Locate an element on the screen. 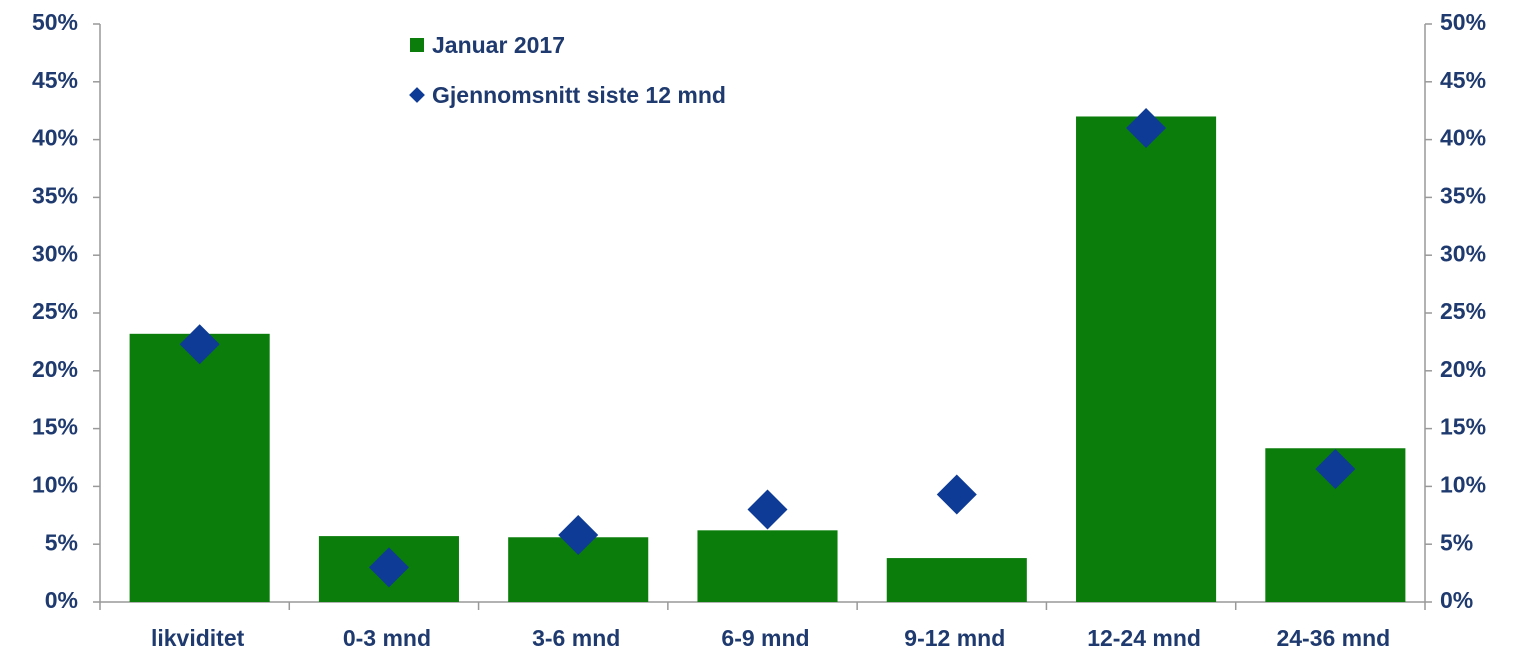 The width and height of the screenshot is (1521, 654). y-tick-label: 25% is located at coordinates (55, 311).